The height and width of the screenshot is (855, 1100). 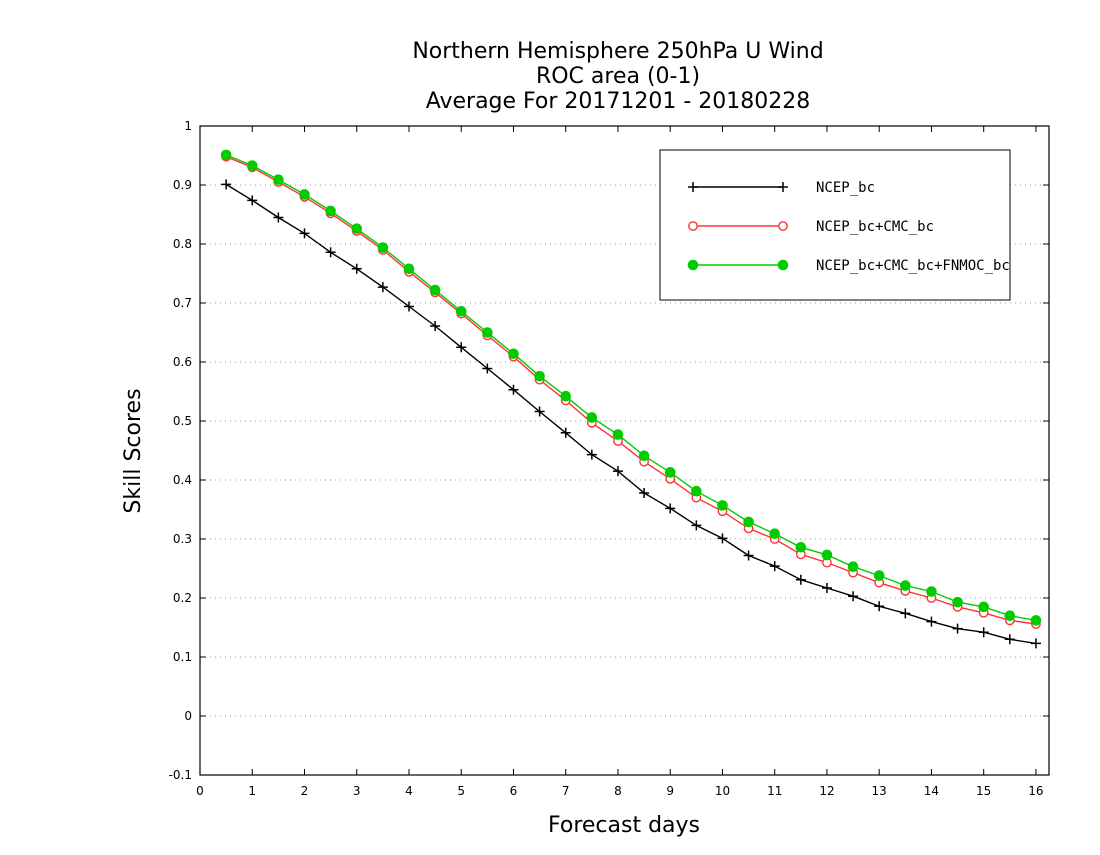 I want to click on x-tick-label: 10, so click(x=722, y=791).